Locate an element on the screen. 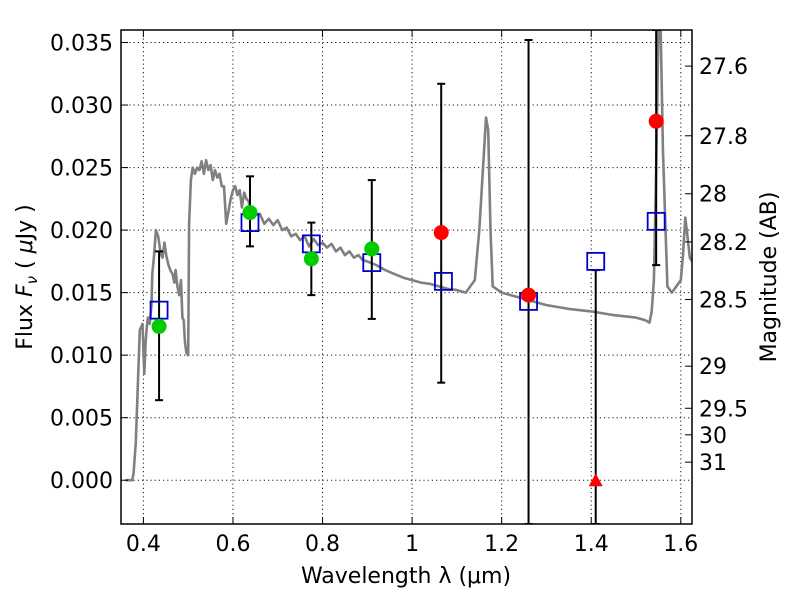 Image resolution: width=800 pixels, height=600 pixels. y-axis-label-subscript: ν is located at coordinates (32, 280).